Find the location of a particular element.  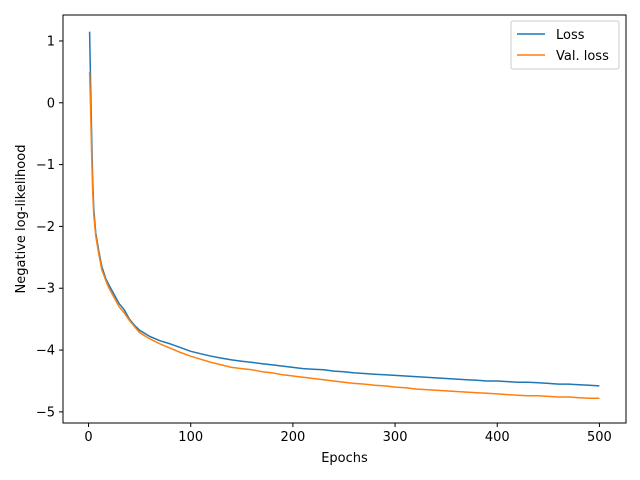

x-tick-label: 0 is located at coordinates (88, 437).